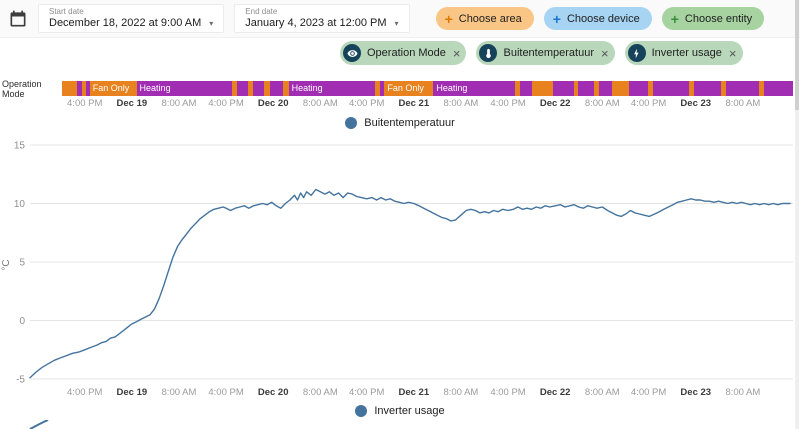 The image size is (800, 429). I want to click on end-date-field: End date January 4, 2023 at 12:00 PM ▾, so click(322, 18).